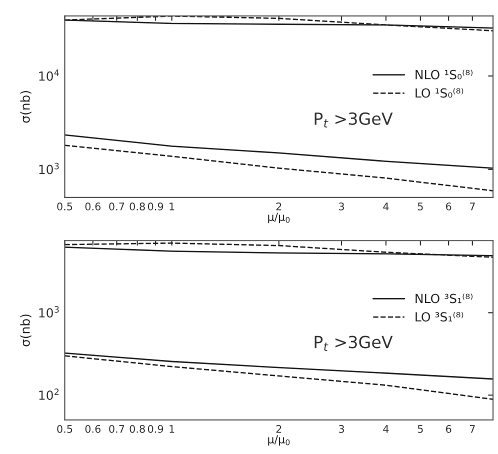 The height and width of the screenshot is (454, 498). I want to click on legend-label: NLO ¹S₀⁽⁸⁾, so click(444, 75).